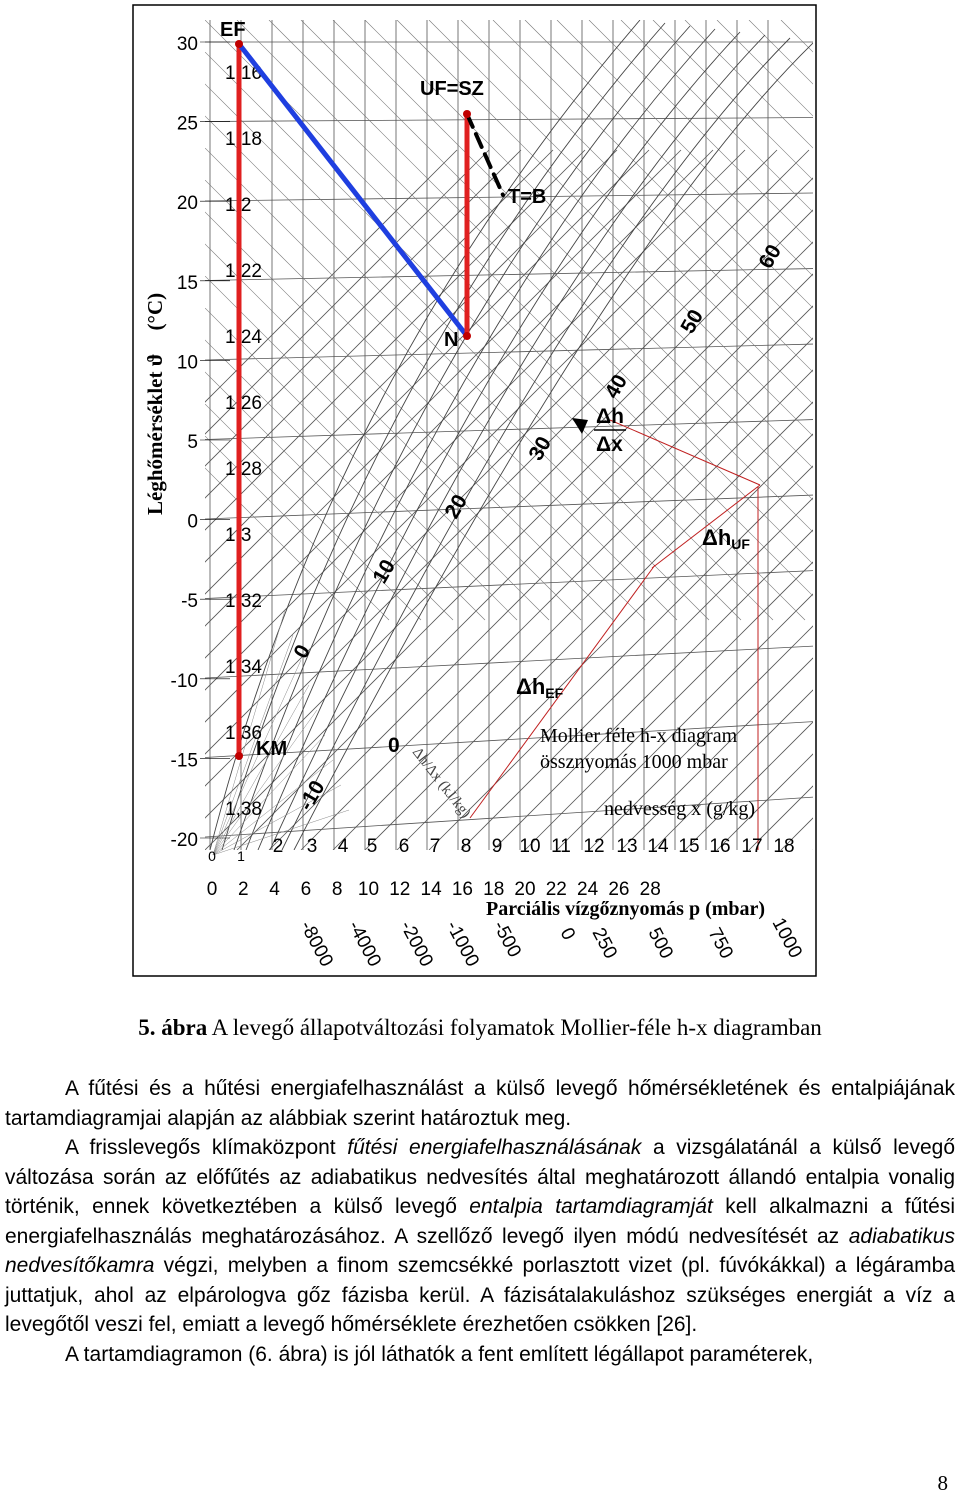 Image resolution: width=960 pixels, height=1510 pixels. I want to click on enthalpy-label: 40, so click(616, 387).